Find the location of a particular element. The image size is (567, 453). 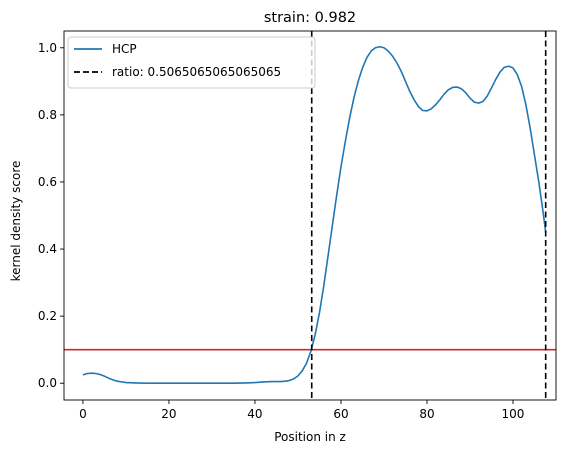

x-tick-label: 80 is located at coordinates (426, 414).